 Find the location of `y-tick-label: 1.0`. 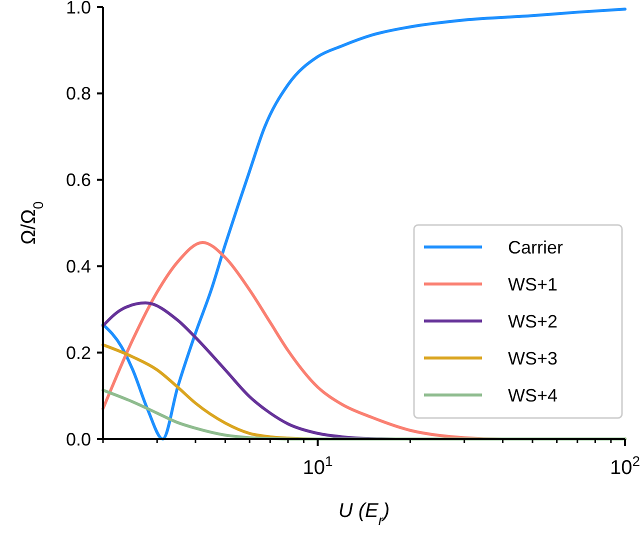

y-tick-label: 1.0 is located at coordinates (78, 9).